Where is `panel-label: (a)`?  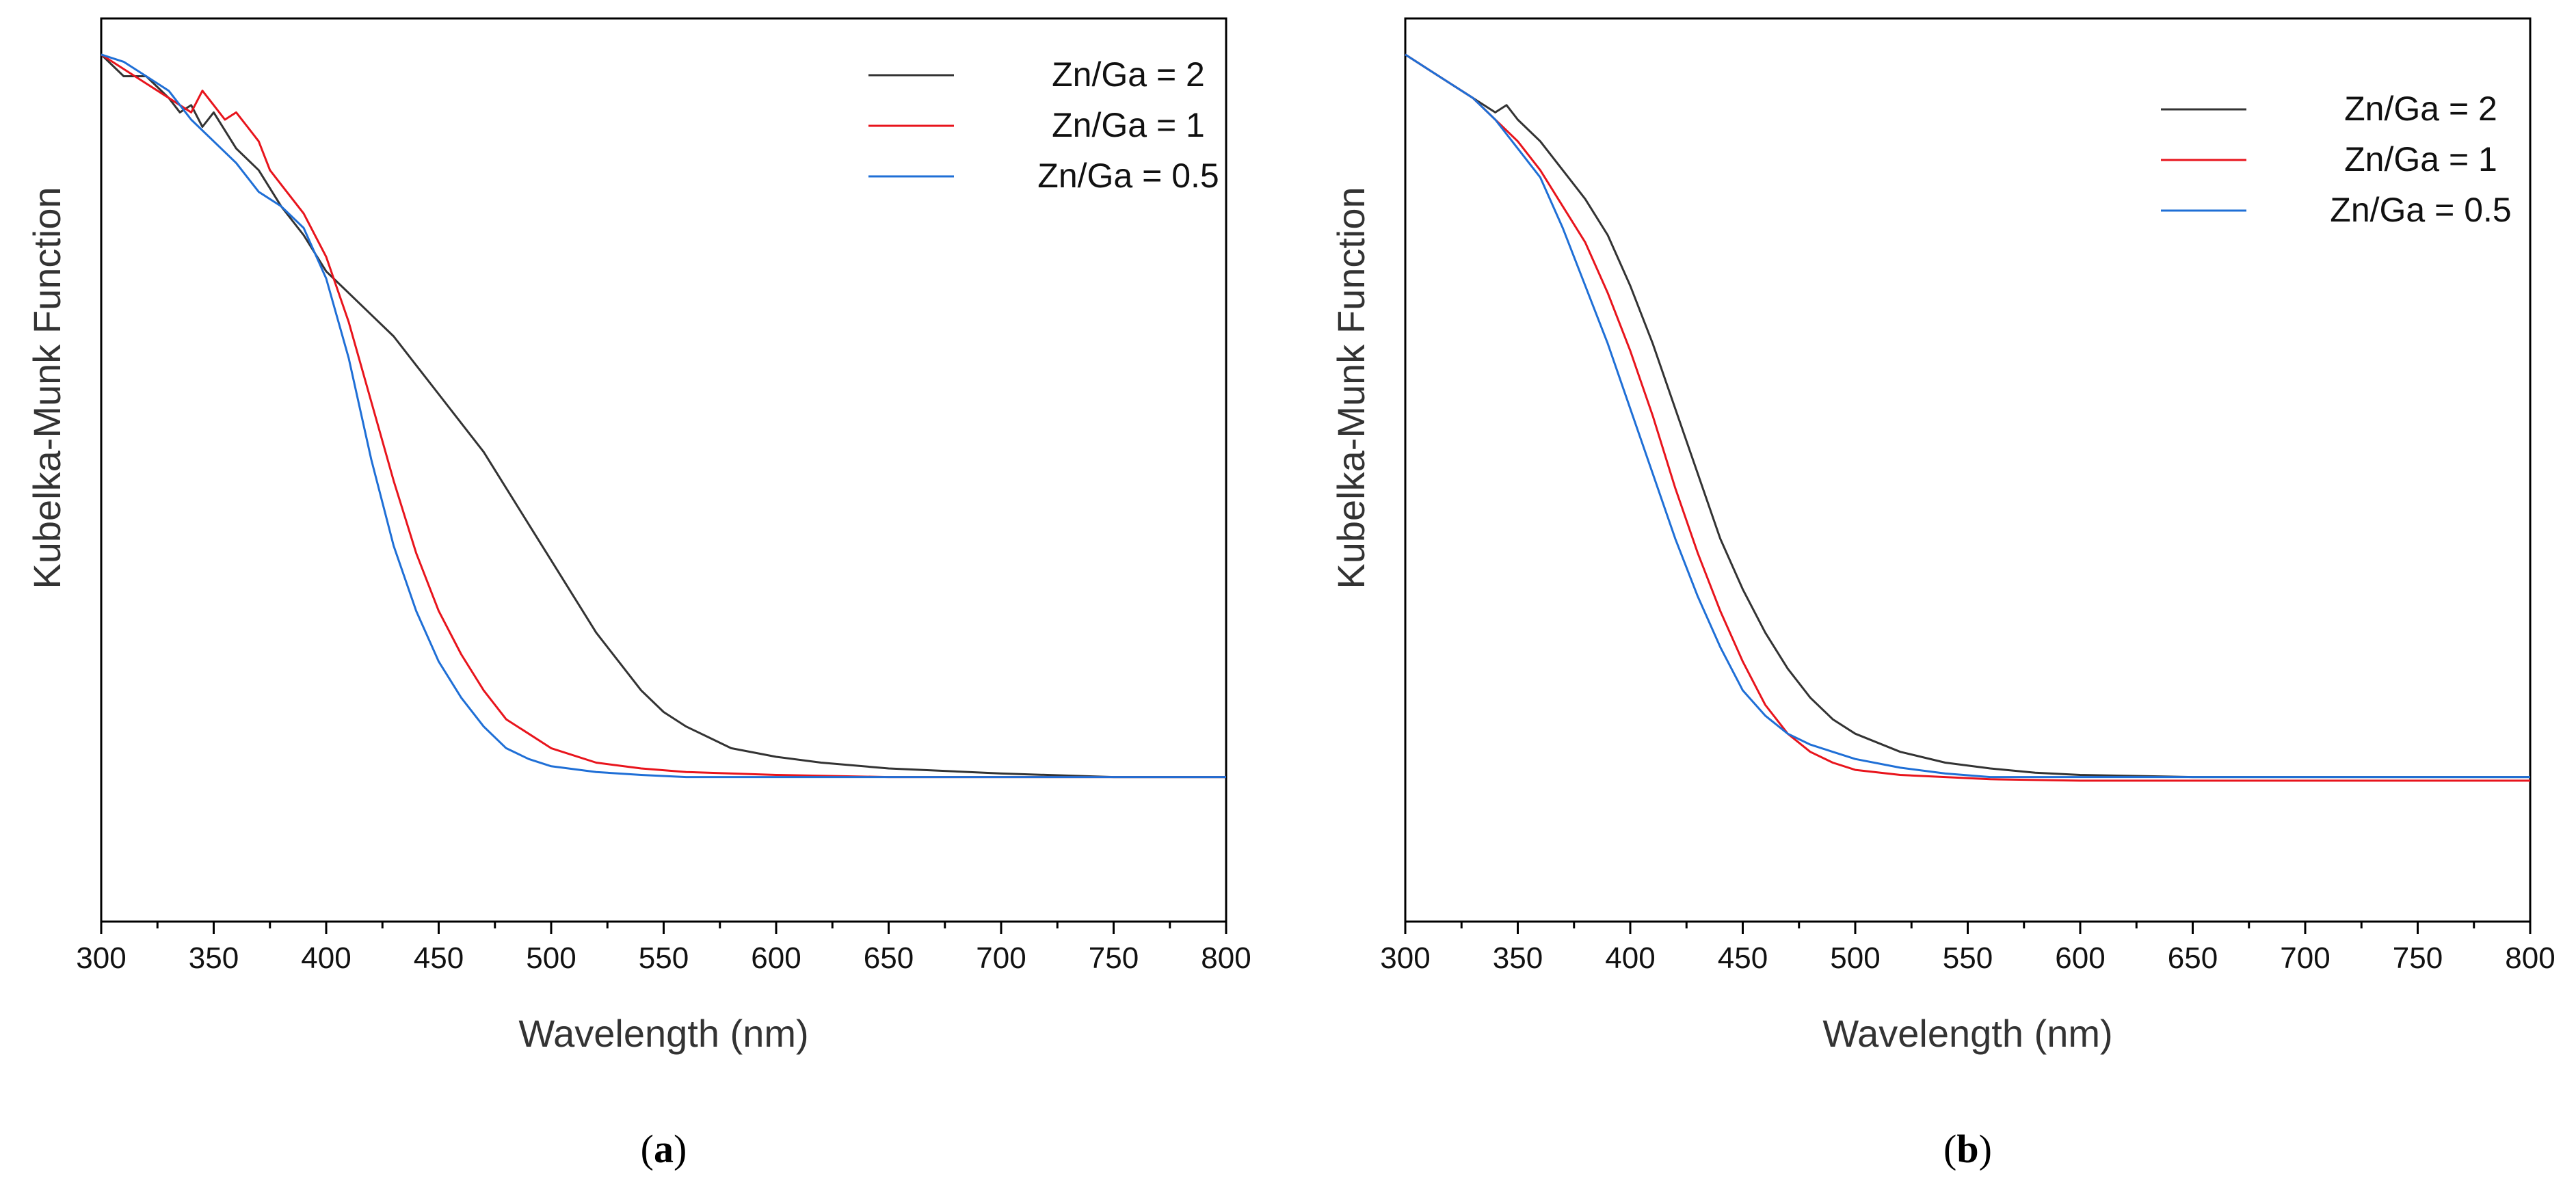 panel-label: (a) is located at coordinates (664, 1149).